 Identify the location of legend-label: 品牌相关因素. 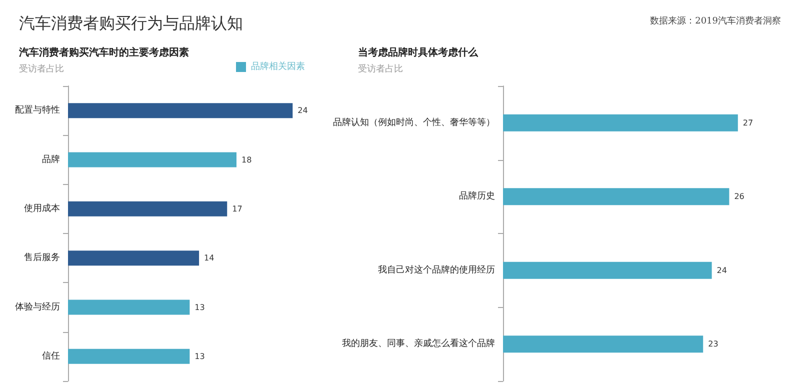
(278, 66).